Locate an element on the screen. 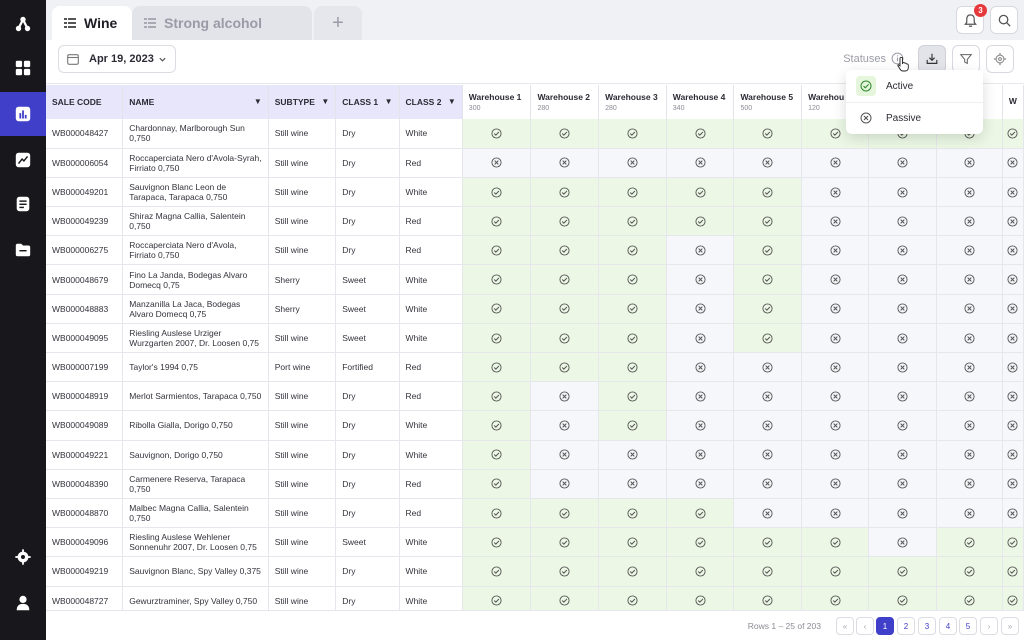 The width and height of the screenshot is (1024, 640). notifications-button: 3 is located at coordinates (971, 19).